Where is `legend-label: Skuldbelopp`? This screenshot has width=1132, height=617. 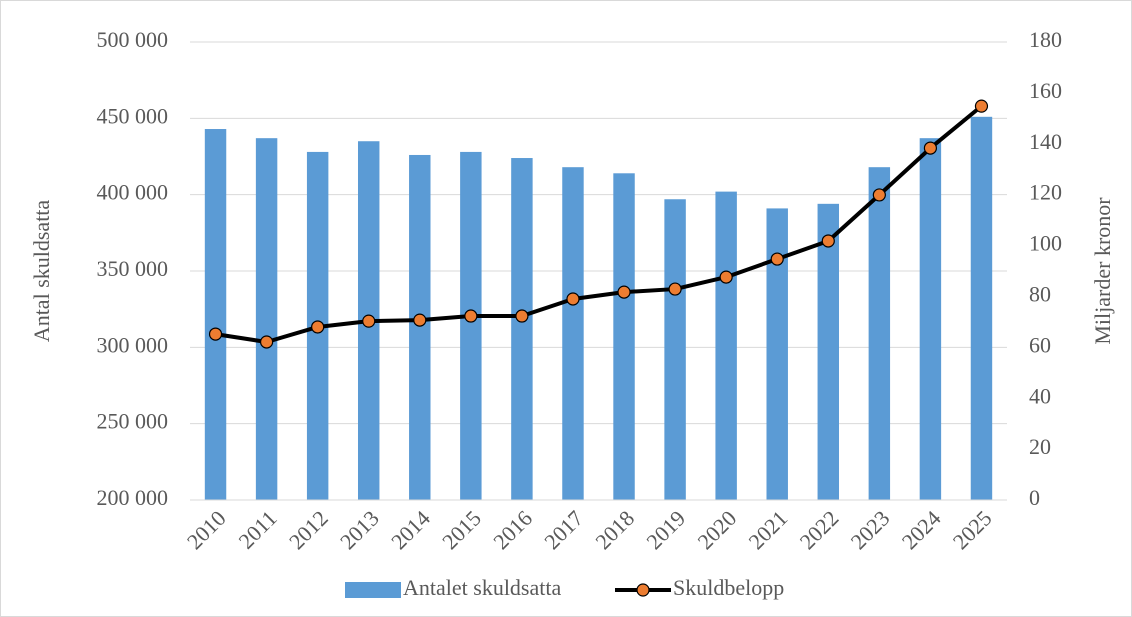 legend-label: Skuldbelopp is located at coordinates (728, 587).